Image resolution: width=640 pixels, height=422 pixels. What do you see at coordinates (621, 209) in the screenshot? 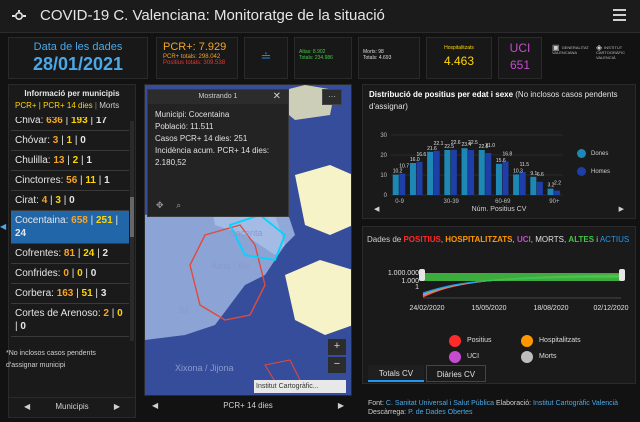
I see `chart-next-arrow-icon: ▶` at bounding box center [621, 209].